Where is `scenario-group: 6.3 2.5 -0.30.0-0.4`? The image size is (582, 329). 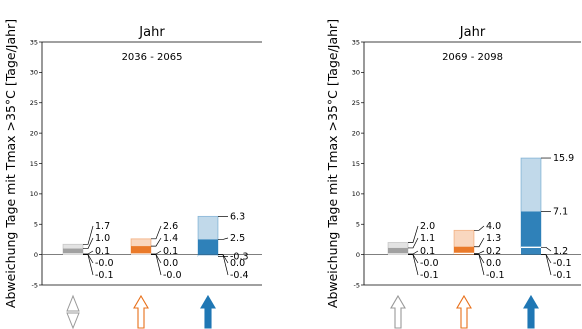
scenario-group: 6.3 2.5 -0.30.0-0.4 is located at coordinates (223, 270).